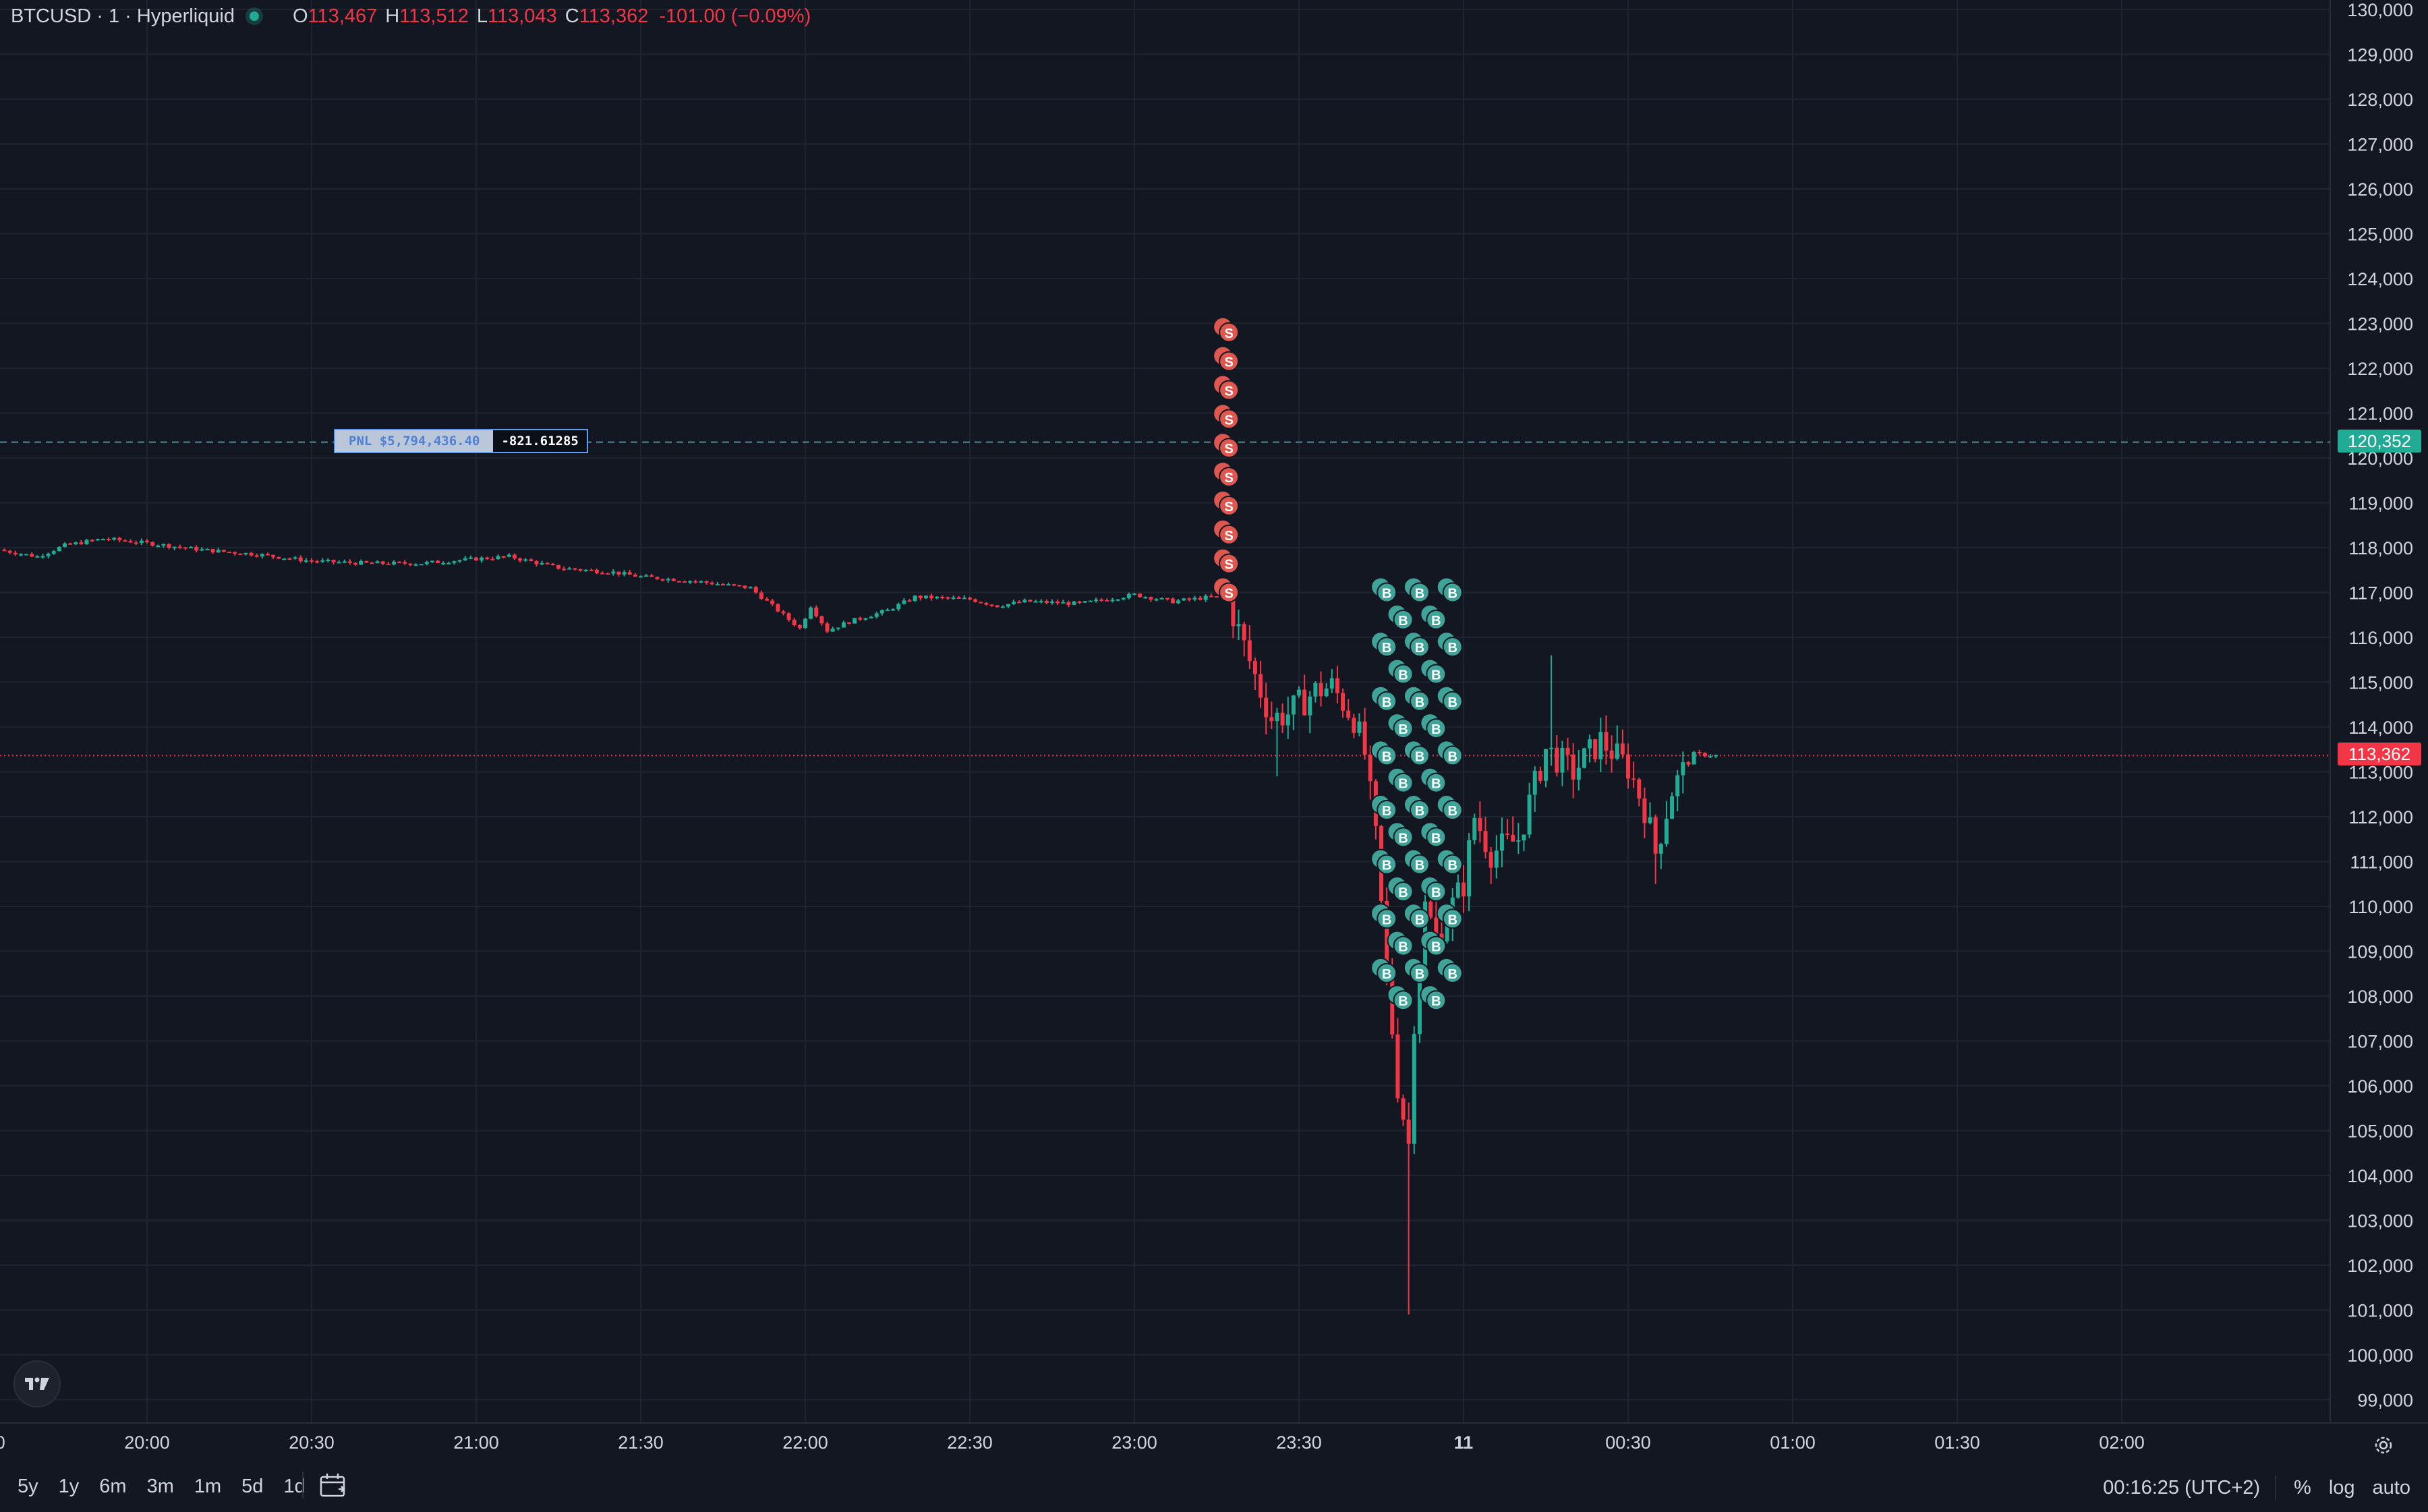 The height and width of the screenshot is (1512, 2428). What do you see at coordinates (2385, 1401) in the screenshot?
I see `price-tick-label: 99,000` at bounding box center [2385, 1401].